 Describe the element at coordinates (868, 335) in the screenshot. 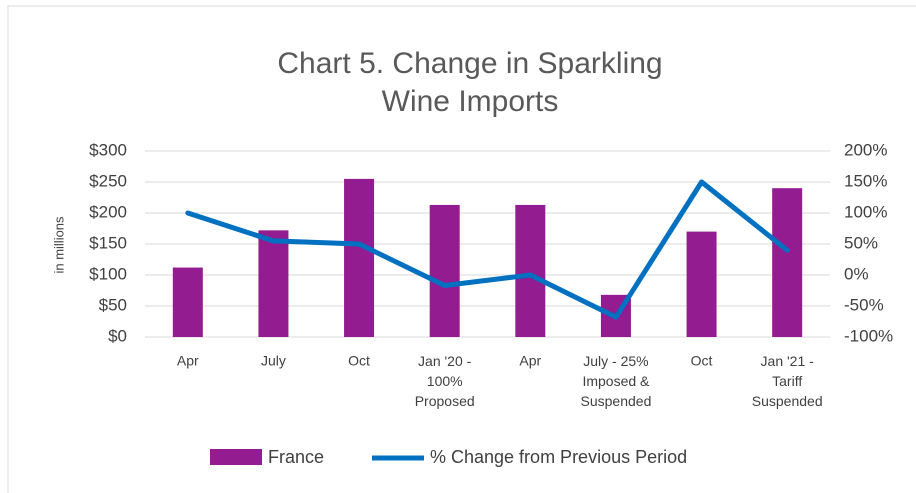

I see `y2-tick-label: -100%` at that location.